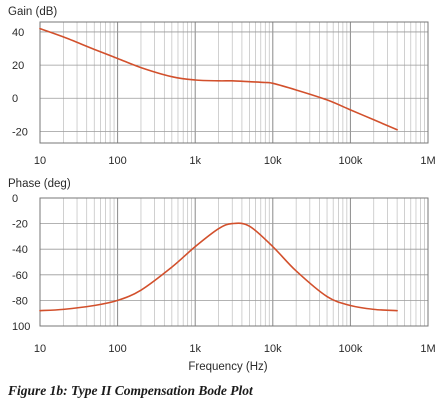 This screenshot has width=447, height=410. I want to click on gain-x-tick-label: 1k, so click(195, 161).